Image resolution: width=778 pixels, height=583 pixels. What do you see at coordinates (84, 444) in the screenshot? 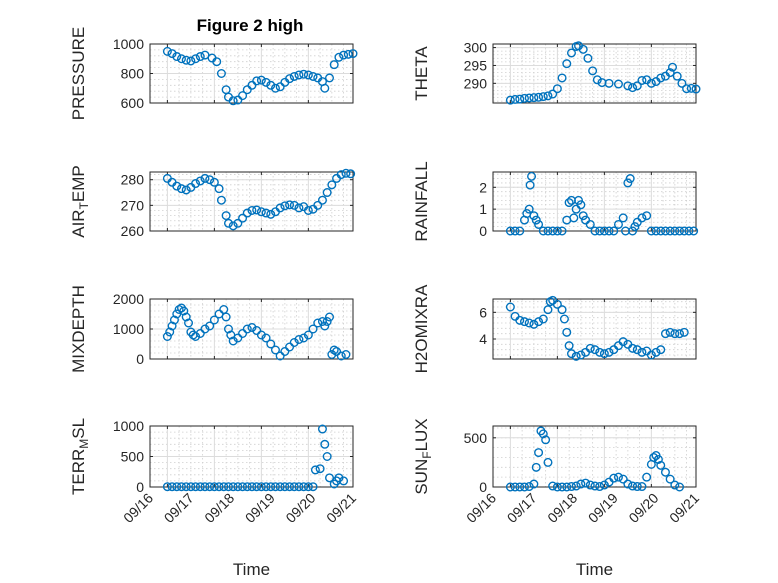
I see `terr_msl-ylabel-subscript: M` at bounding box center [84, 444].